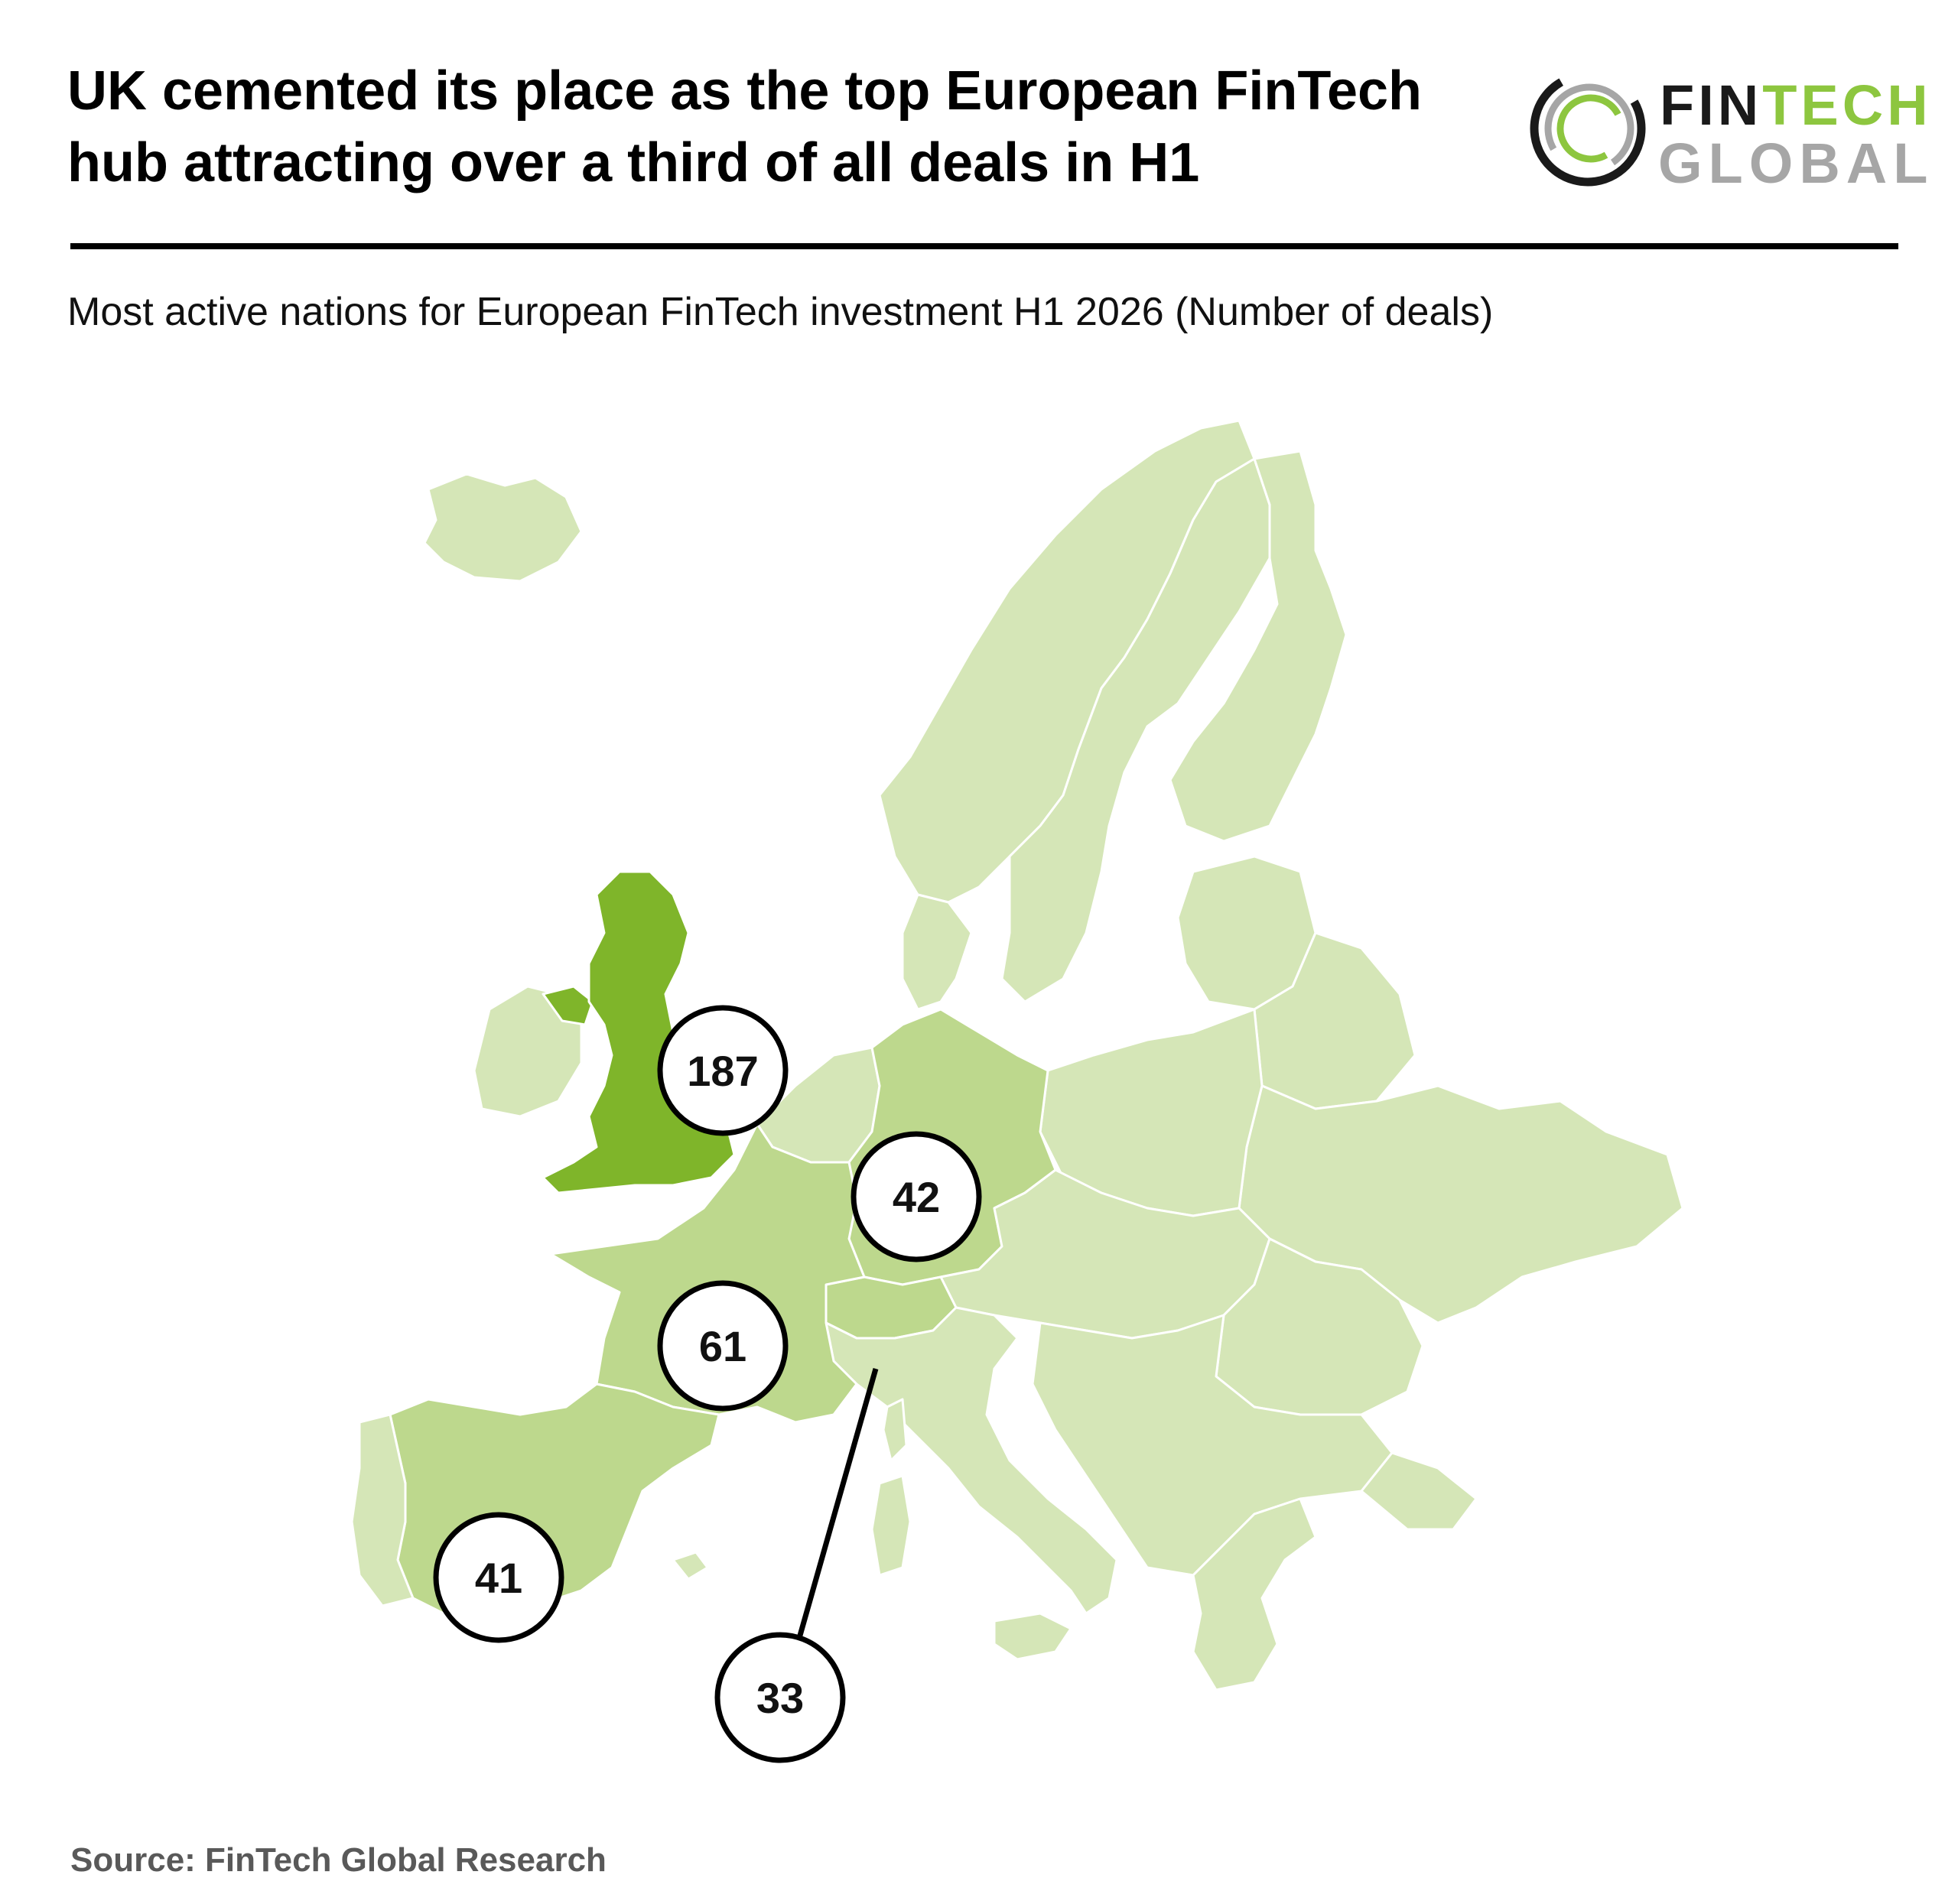  What do you see at coordinates (568, 1006) in the screenshot?
I see `country-northern-ireland` at bounding box center [568, 1006].